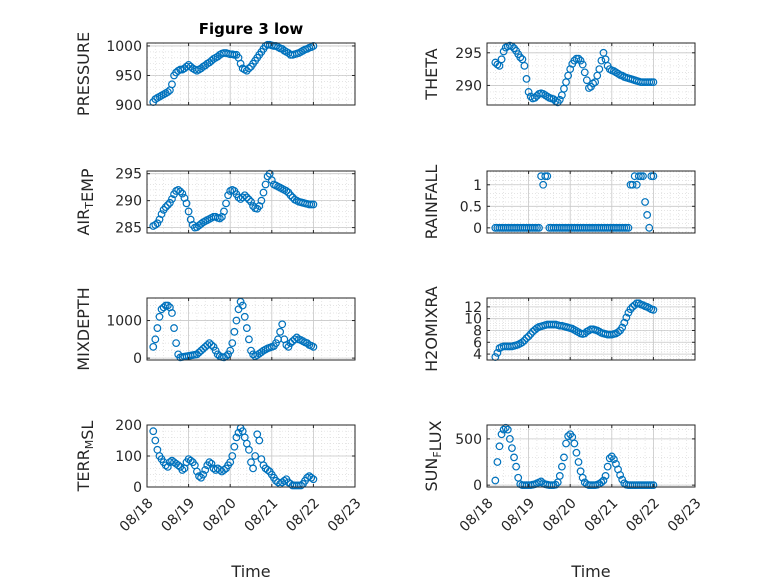 Image resolution: width=778 pixels, height=583 pixels. I want to click on axes-box, so click(251, 74).